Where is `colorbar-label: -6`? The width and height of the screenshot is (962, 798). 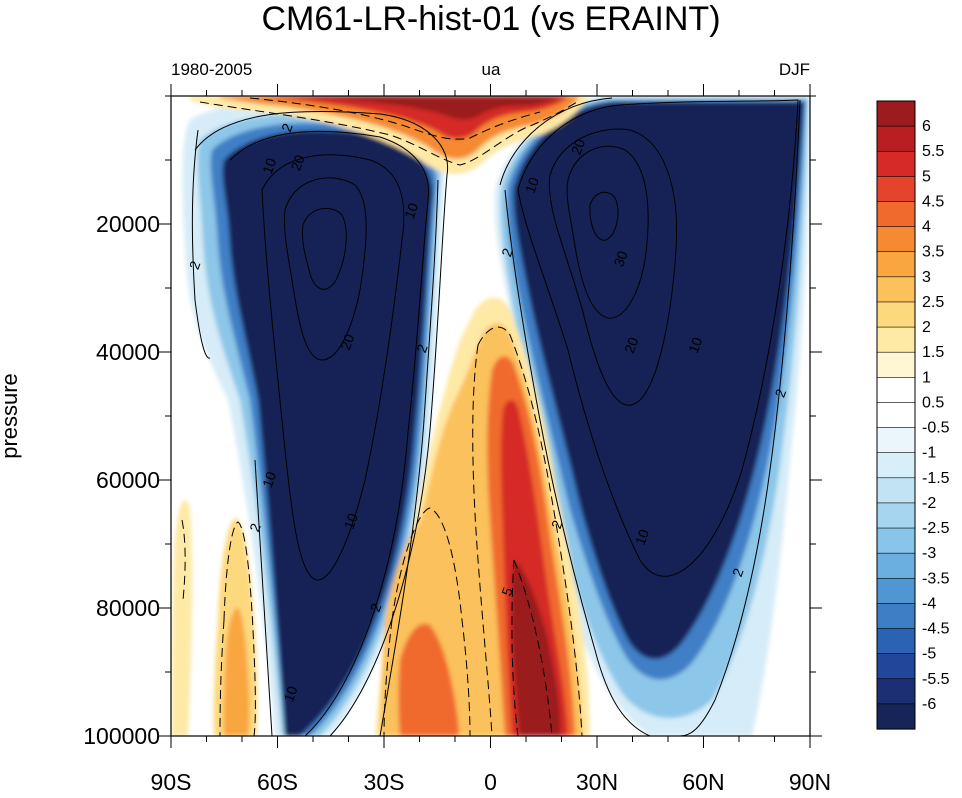 colorbar-label: -6 is located at coordinates (929, 704).